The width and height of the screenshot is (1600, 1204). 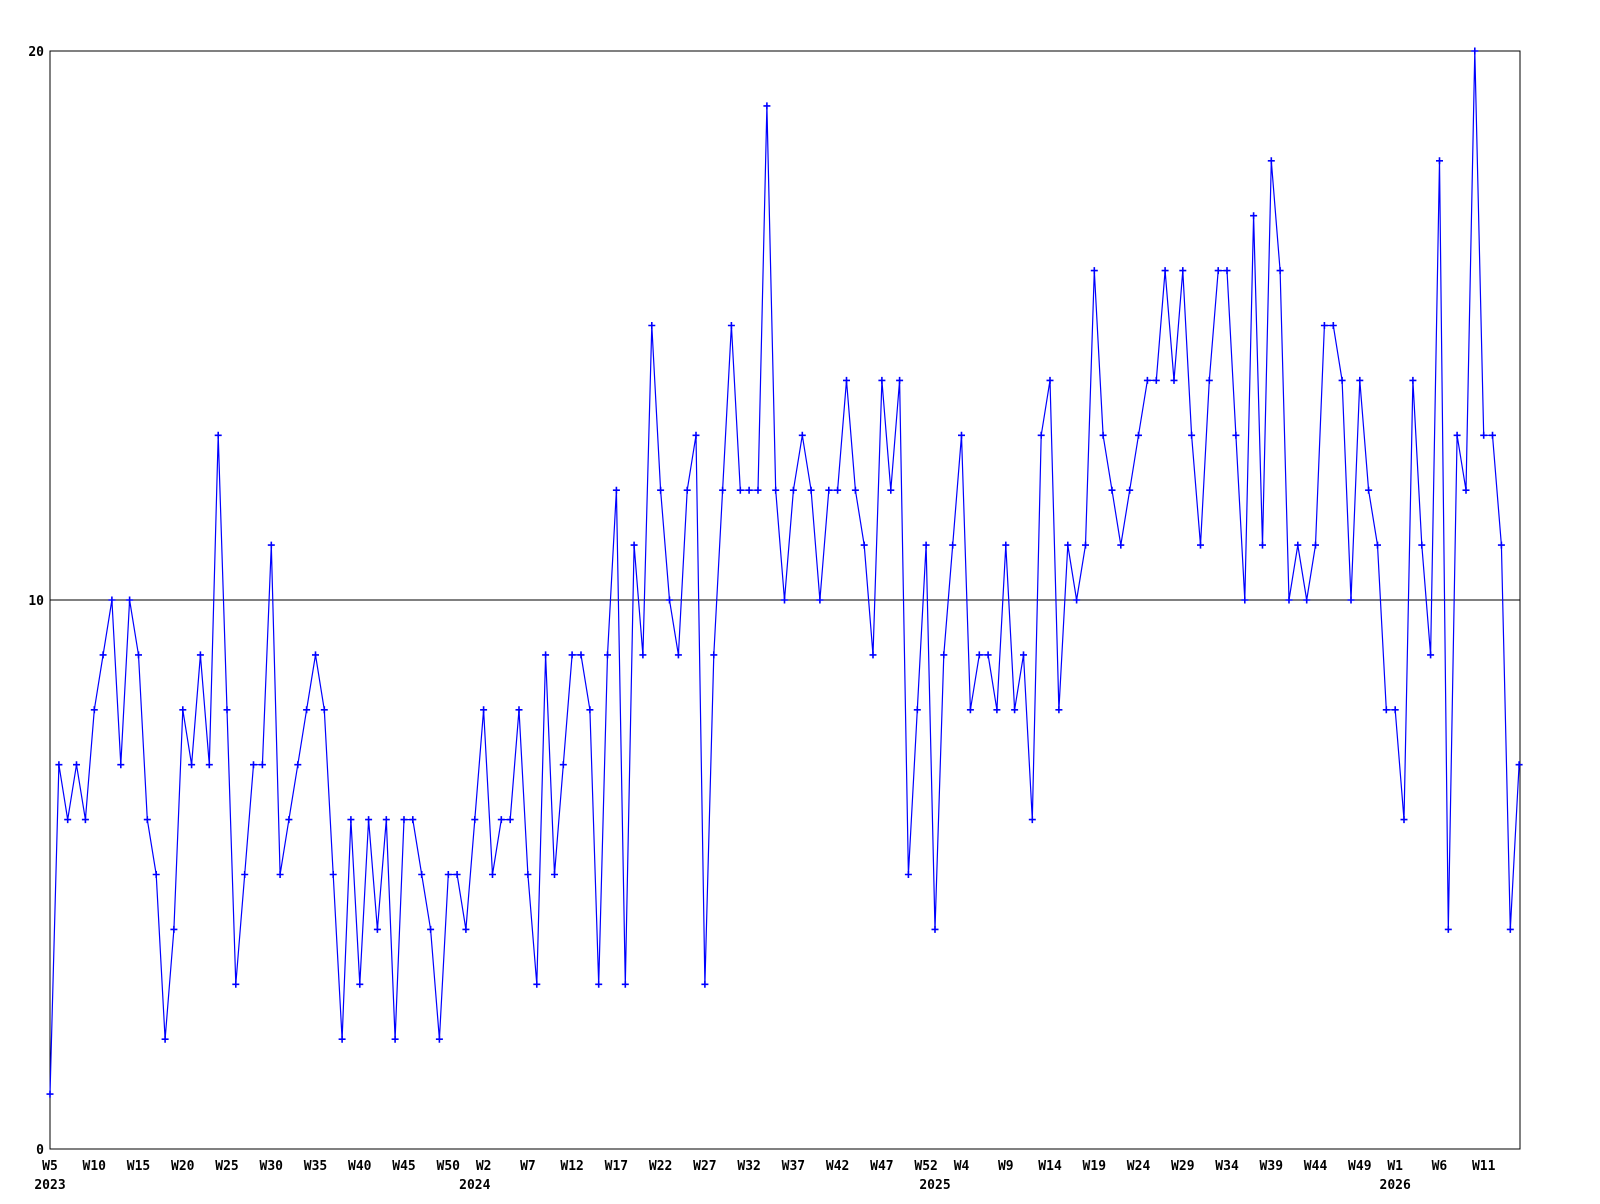 What do you see at coordinates (484, 1166) in the screenshot?
I see `x-tick-label: W2` at bounding box center [484, 1166].